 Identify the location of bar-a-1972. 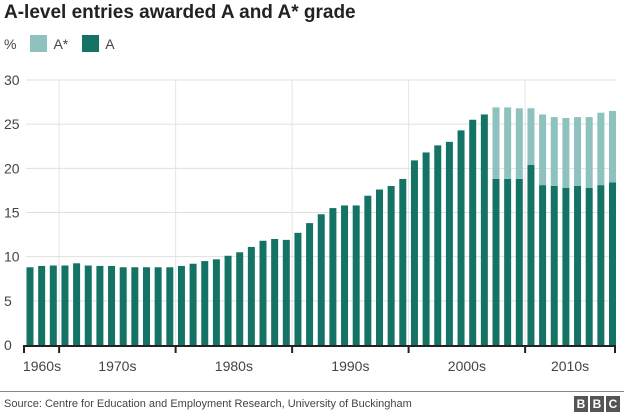
(88, 305).